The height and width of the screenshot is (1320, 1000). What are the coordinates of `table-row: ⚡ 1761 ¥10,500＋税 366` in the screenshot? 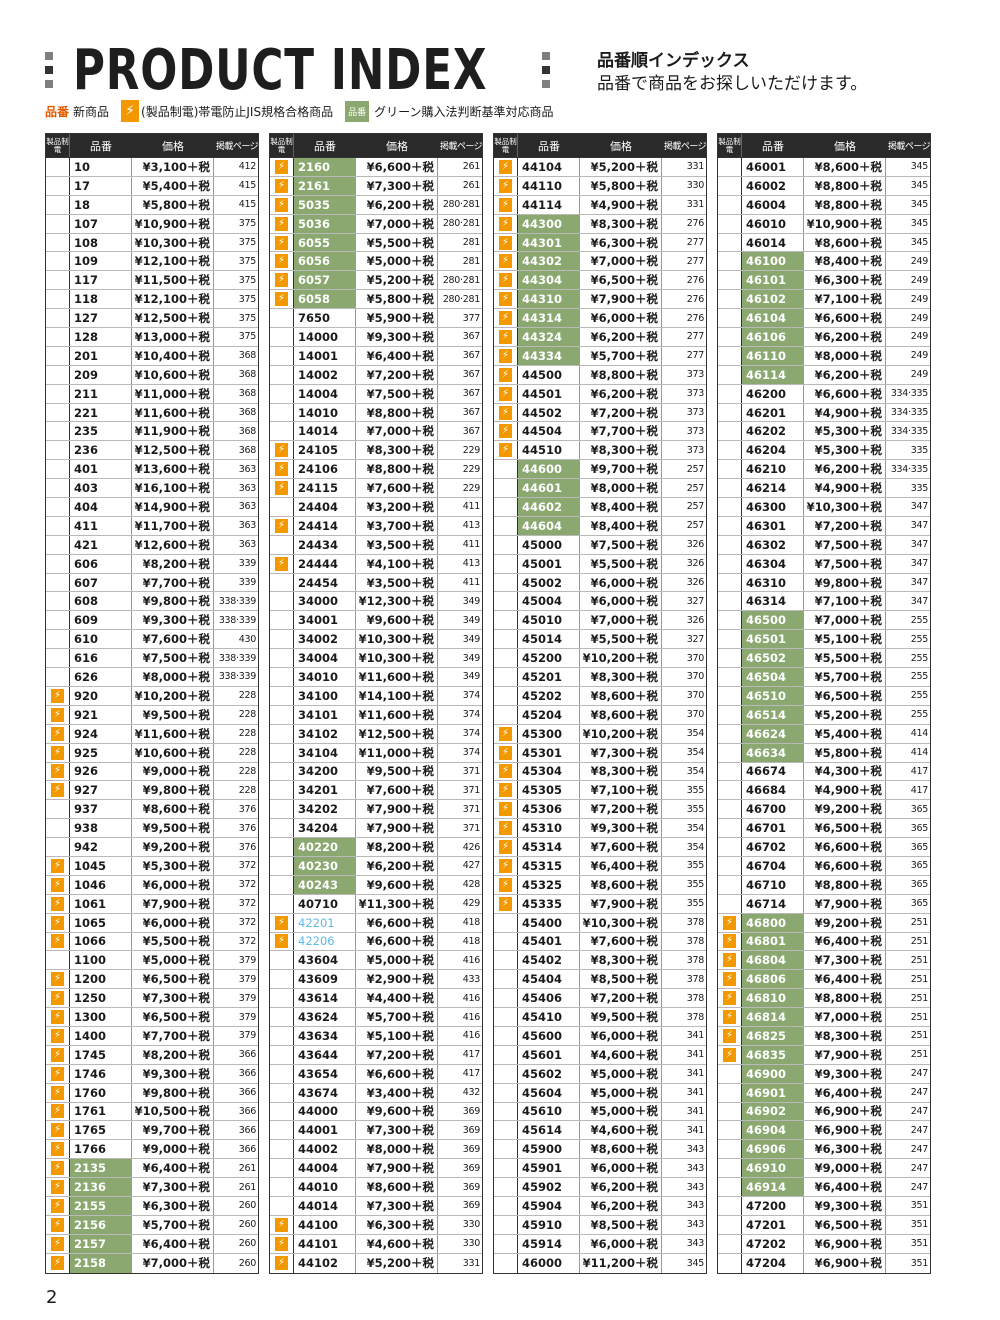 It's located at (152, 1112).